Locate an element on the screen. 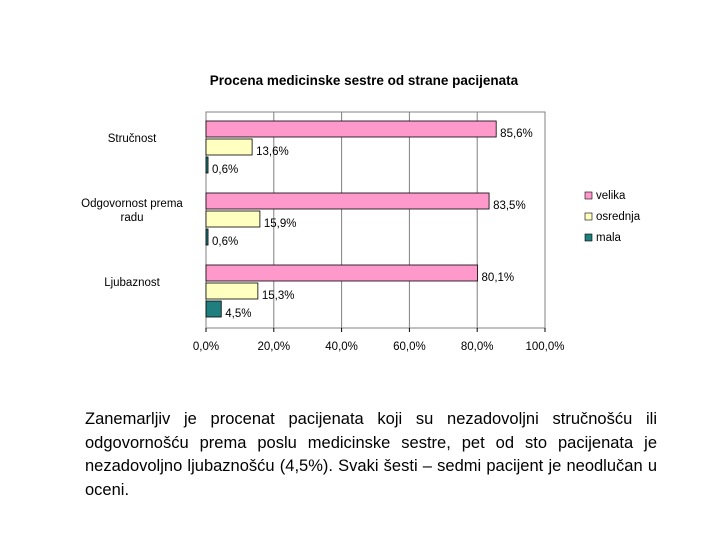 This screenshot has height=540, width=720. legend-swatch-mala is located at coordinates (588, 237).